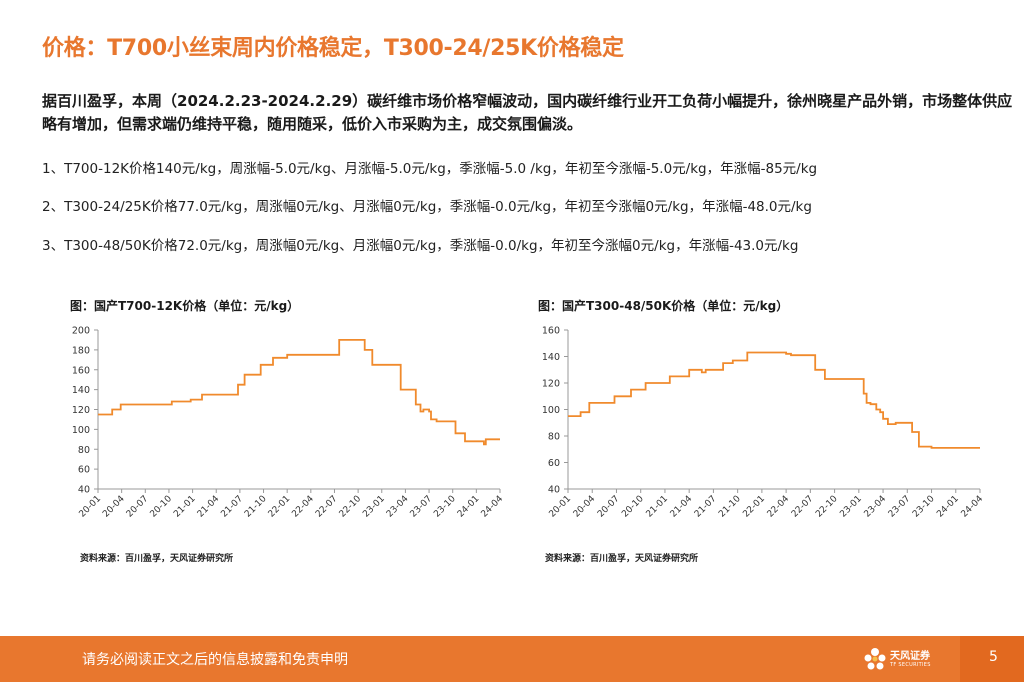 The height and width of the screenshot is (682, 1024). I want to click on footer-bar: 请务必阅读正文之后的信息披露和免责申明 天风证券 TF SECURITIES 5, so click(512, 659).